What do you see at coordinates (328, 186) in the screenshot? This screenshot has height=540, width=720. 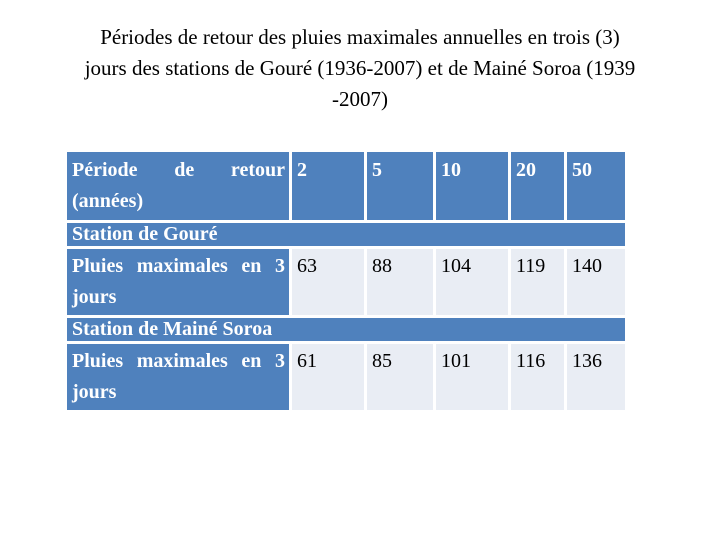 I see `header-value-cell: 2` at bounding box center [328, 186].